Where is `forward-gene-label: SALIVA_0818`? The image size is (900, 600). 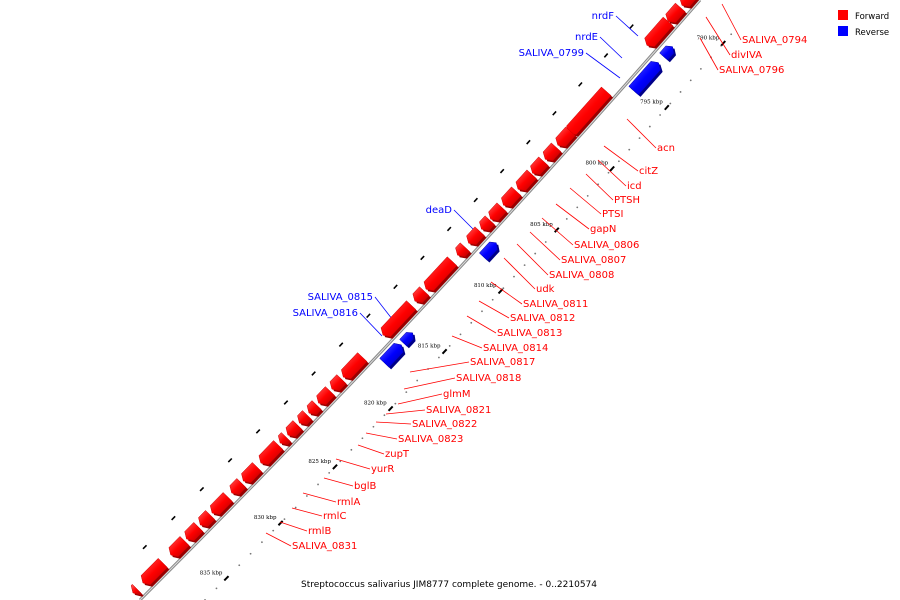 forward-gene-label: SALIVA_0818 is located at coordinates (488, 378).